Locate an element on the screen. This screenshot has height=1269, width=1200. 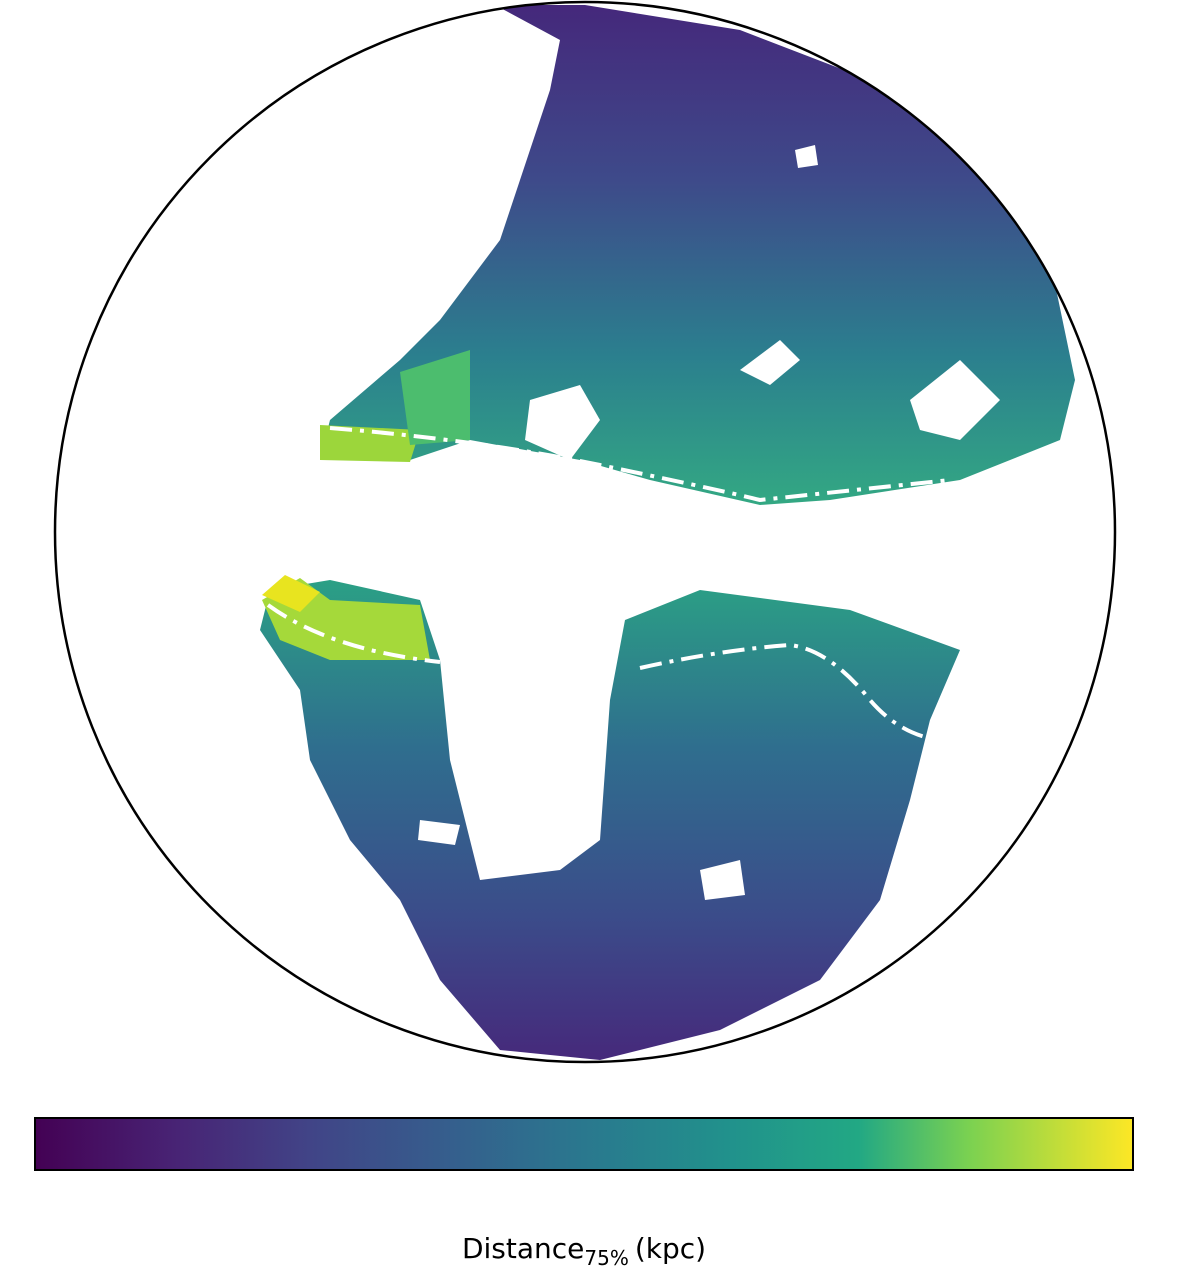
label-unit: (kpc) is located at coordinates (670, 1248).